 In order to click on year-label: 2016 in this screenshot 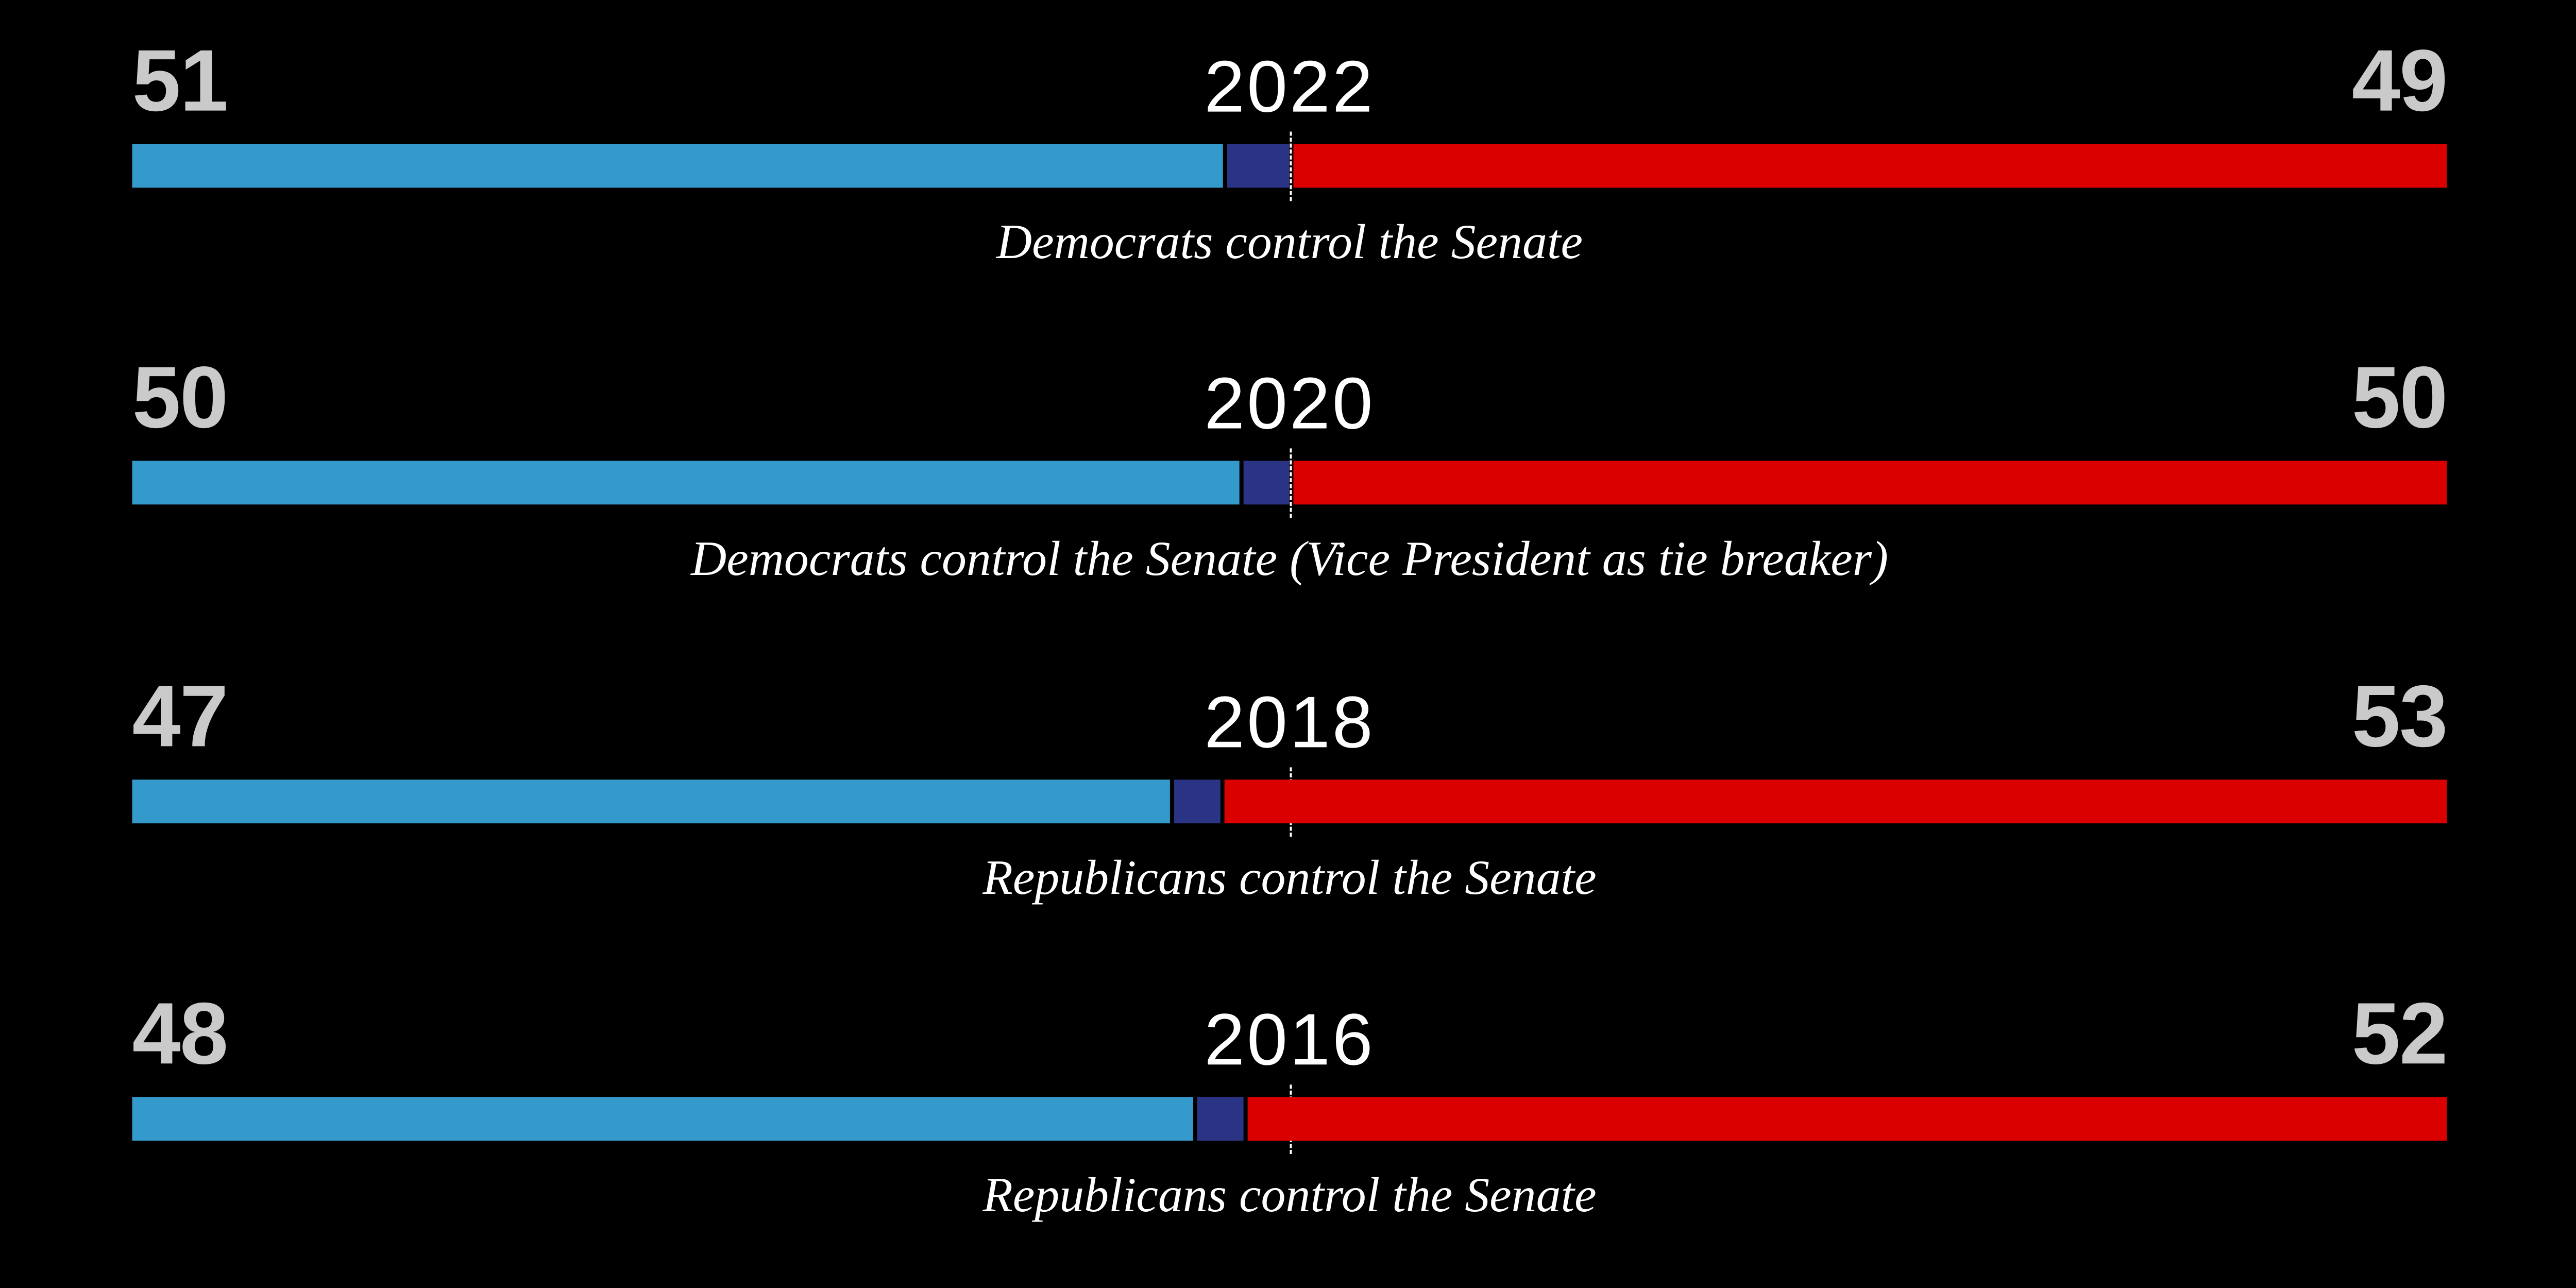, I will do `click(1289, 1039)`.